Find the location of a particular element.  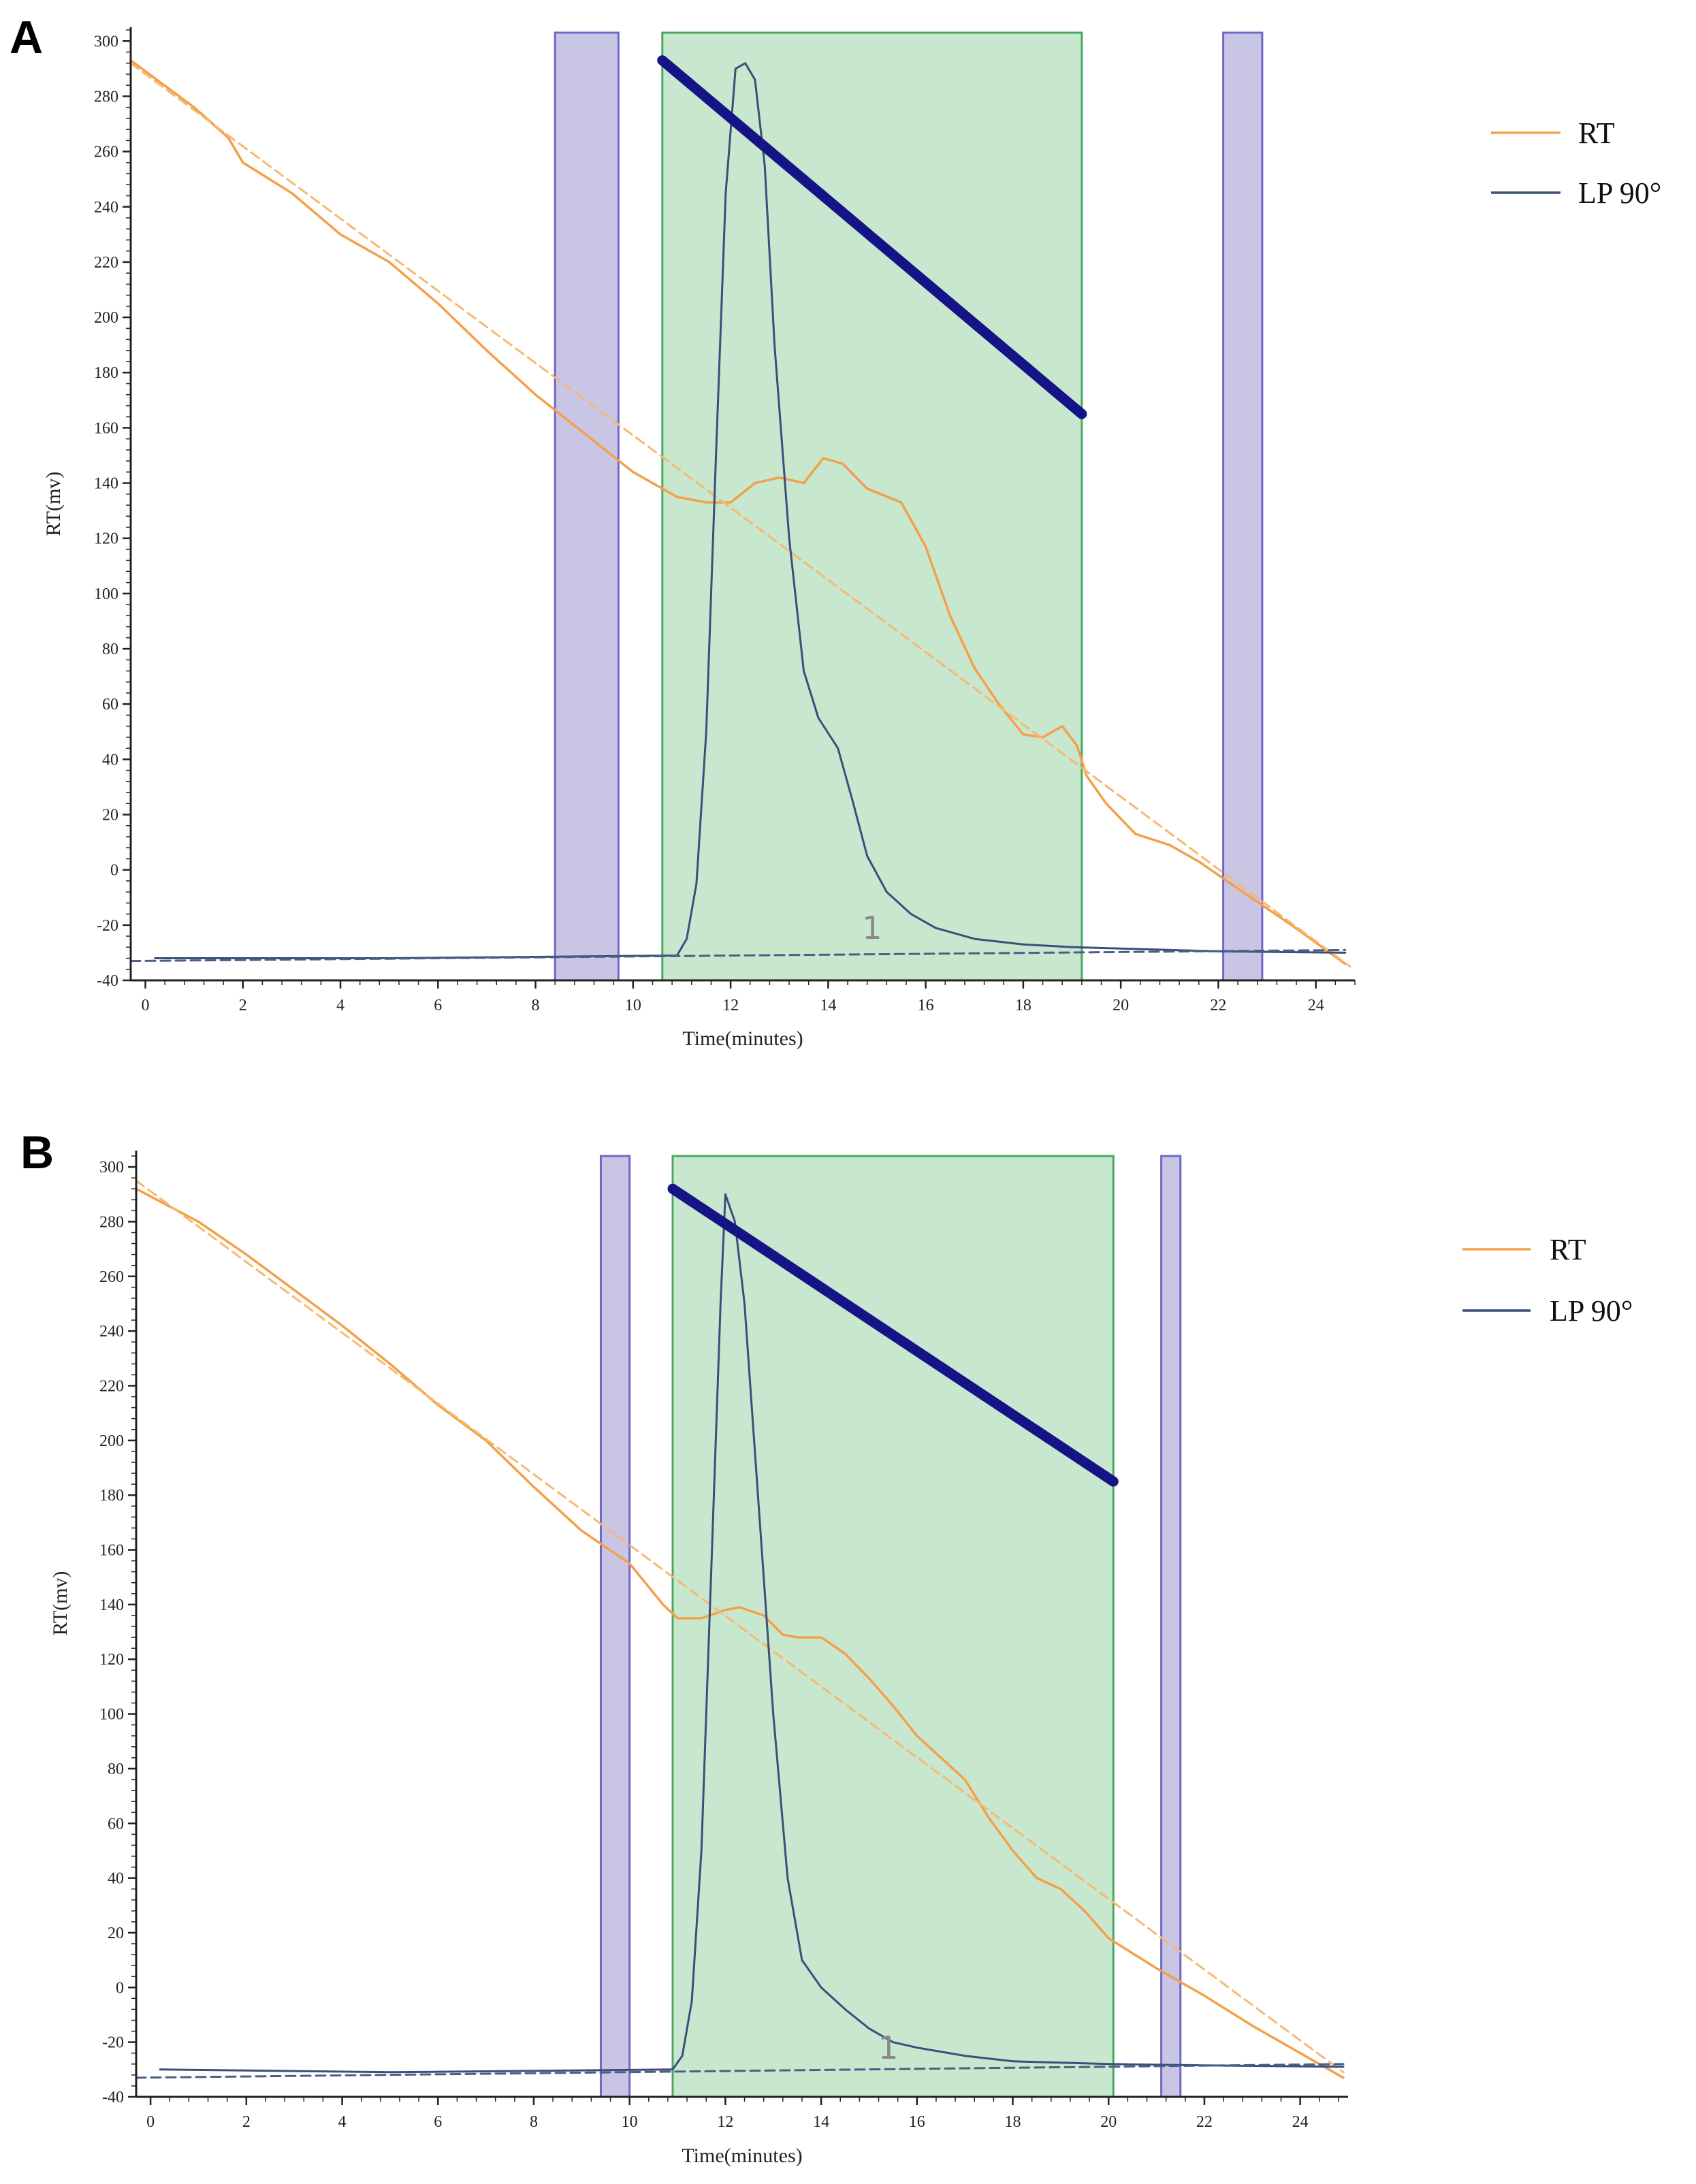

panel-label-b: B is located at coordinates (37, 1152).